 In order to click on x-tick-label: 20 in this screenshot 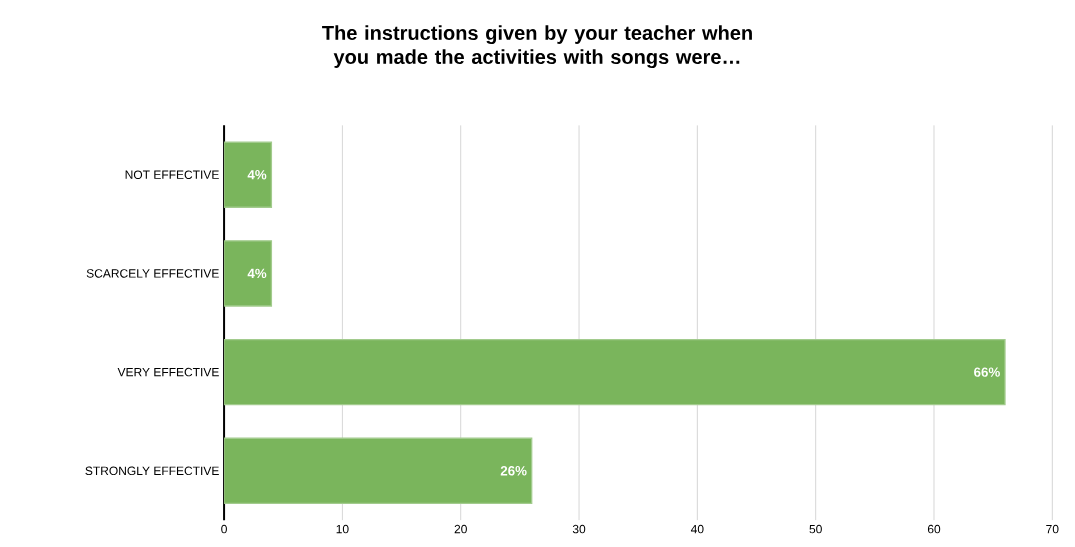, I will do `click(460, 529)`.